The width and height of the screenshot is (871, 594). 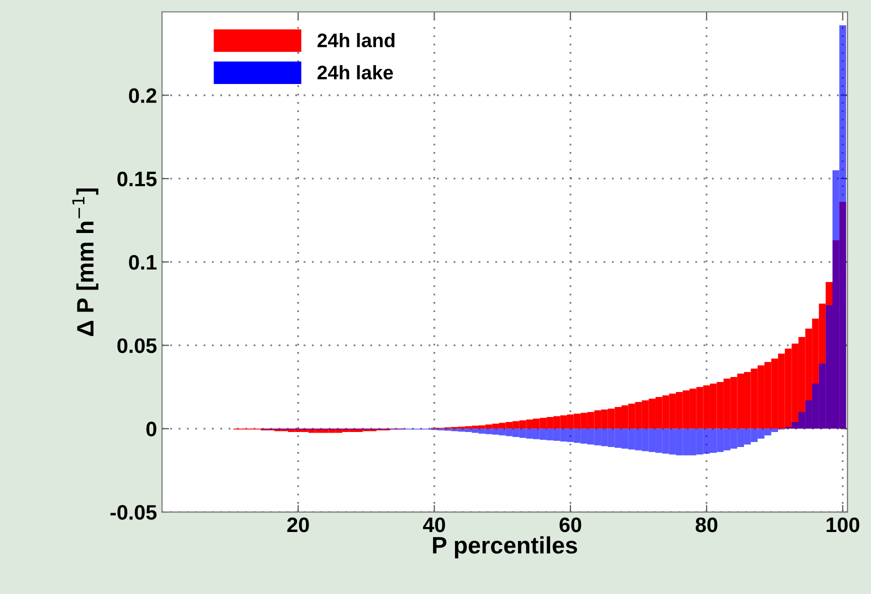 What do you see at coordinates (151, 429) in the screenshot?
I see `y-tick-label: 0` at bounding box center [151, 429].